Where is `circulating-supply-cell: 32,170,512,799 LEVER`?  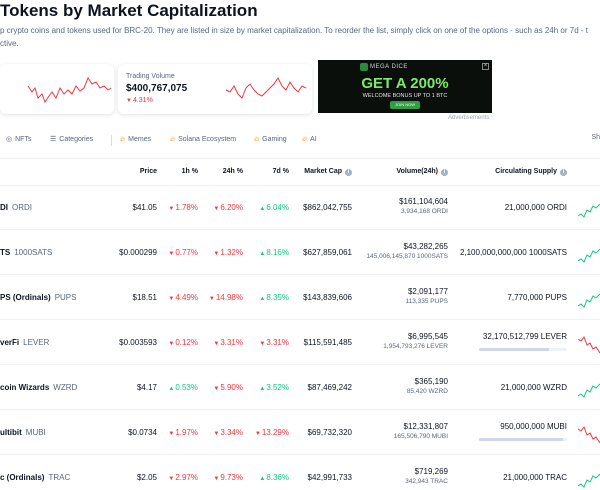 circulating-supply-cell: 32,170,512,799 LEVER is located at coordinates (524, 336).